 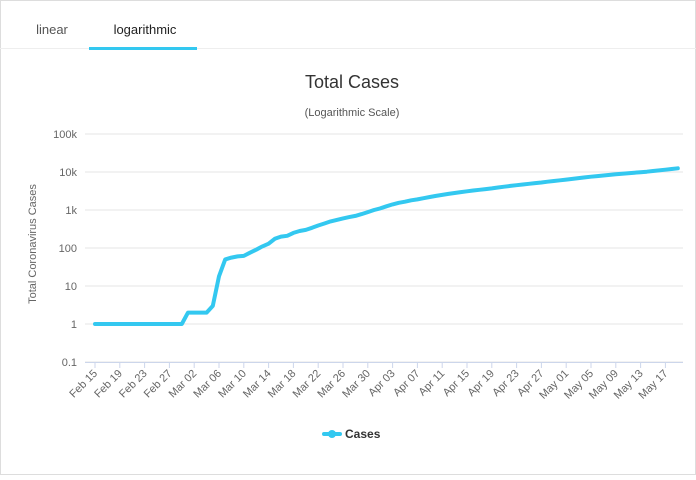 I want to click on y-tick-label: 1k, so click(x=71, y=211).